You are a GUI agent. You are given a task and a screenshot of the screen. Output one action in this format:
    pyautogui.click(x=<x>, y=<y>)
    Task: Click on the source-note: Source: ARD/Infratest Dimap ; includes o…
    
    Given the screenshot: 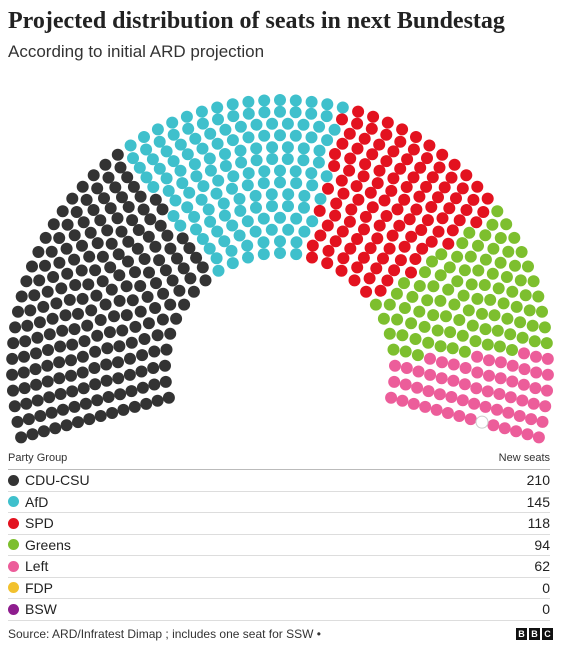 What is the action you would take?
    pyautogui.click(x=165, y=634)
    